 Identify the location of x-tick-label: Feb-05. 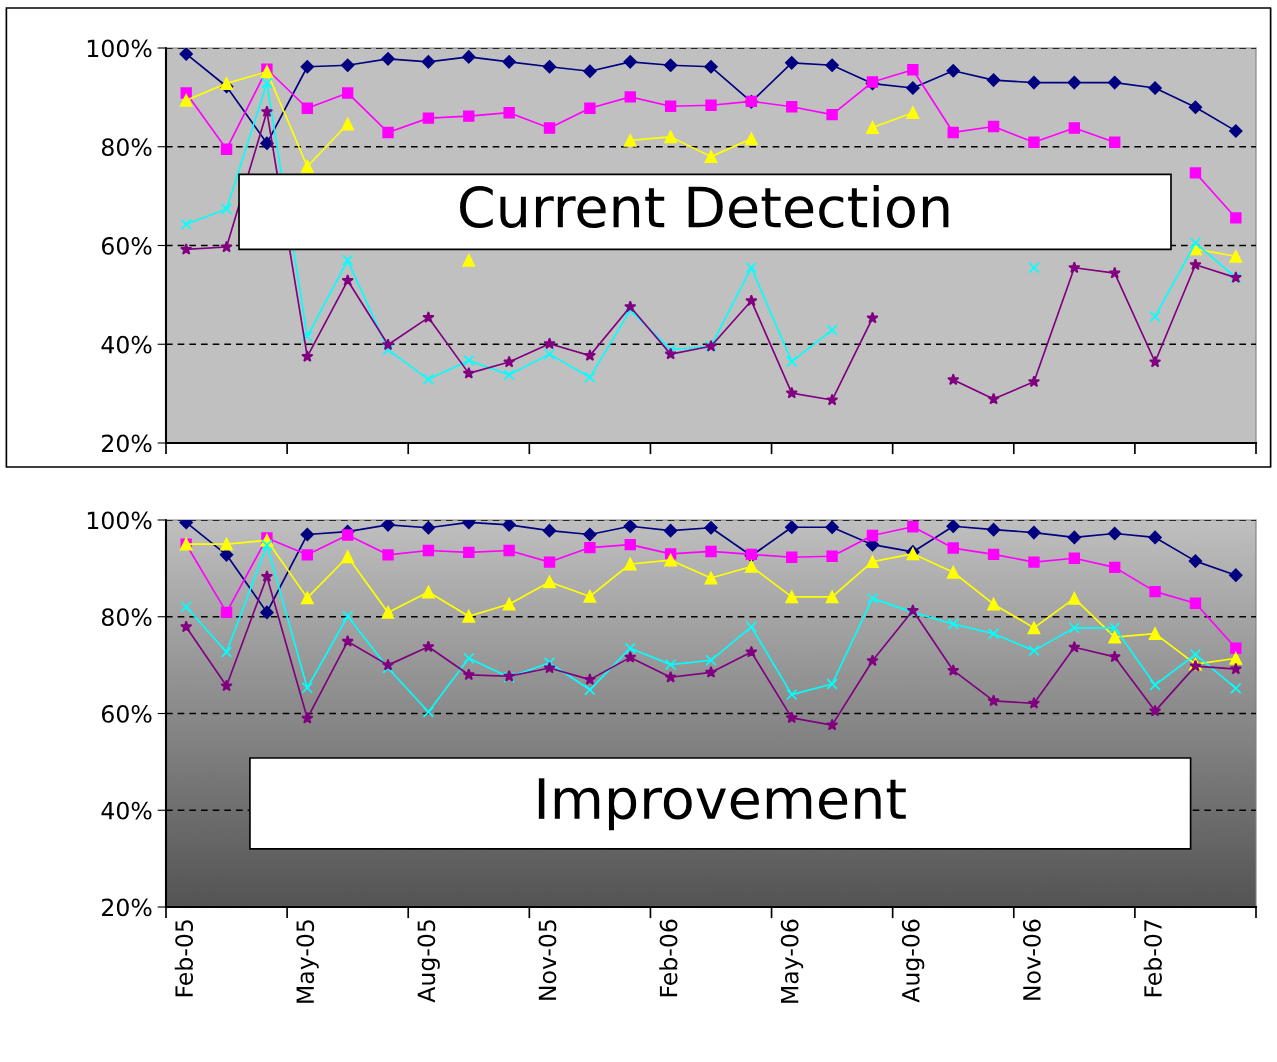
(184, 958).